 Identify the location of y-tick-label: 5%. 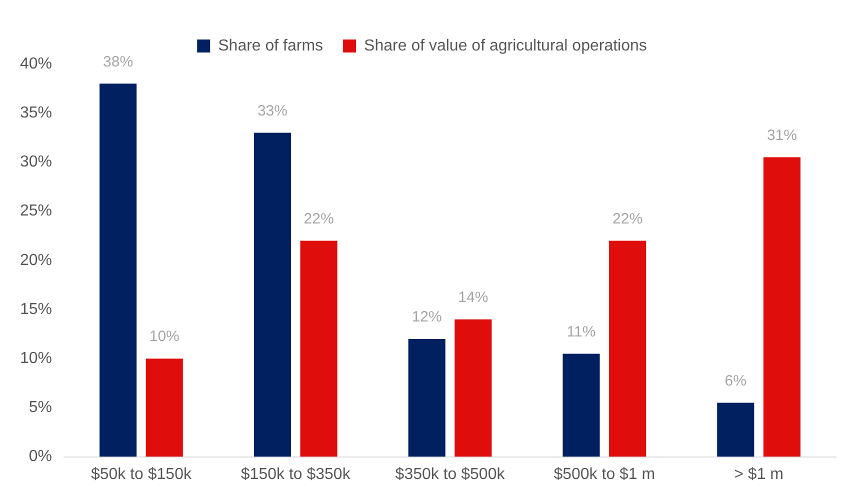
(40, 407).